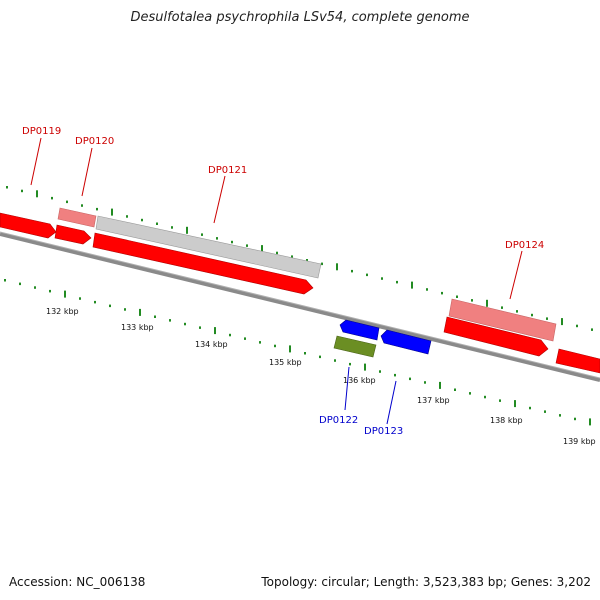 This screenshot has width=600, height=600. What do you see at coordinates (28, 225) in the screenshot?
I see `gene-dp0119` at bounding box center [28, 225].